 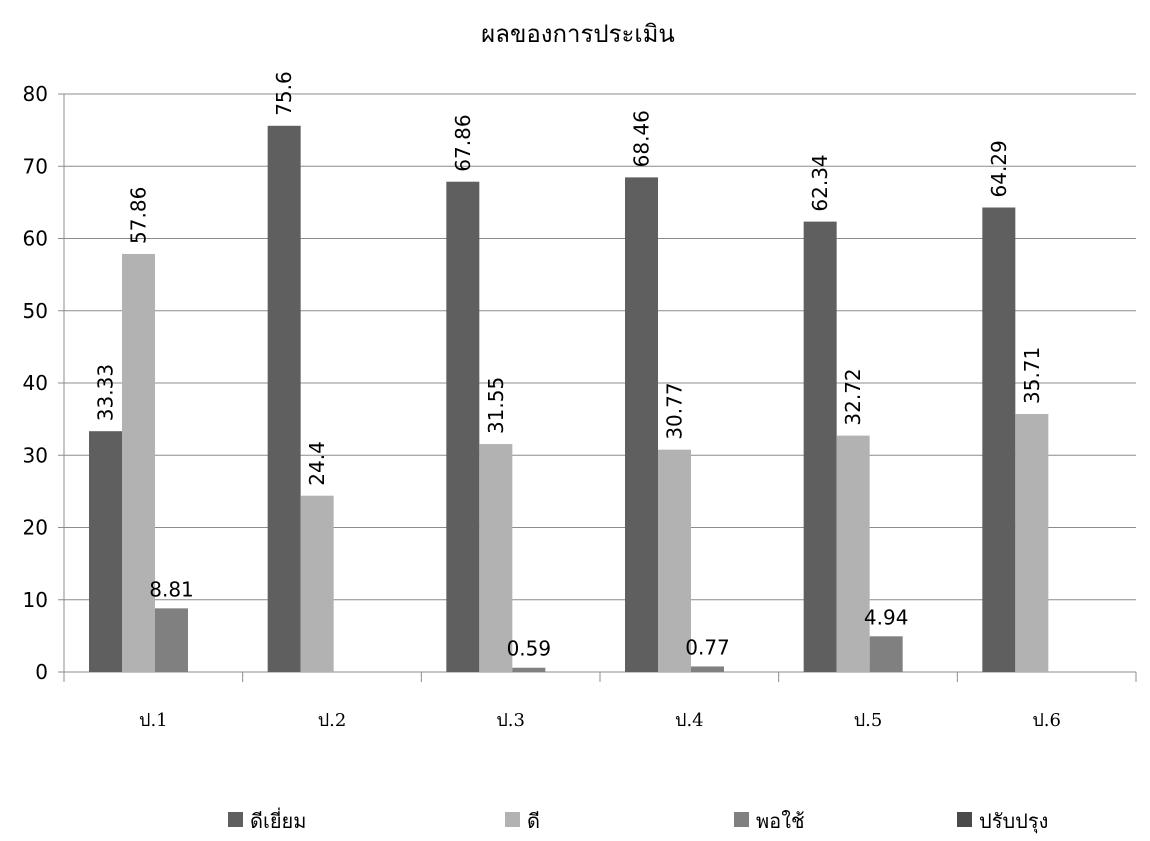 I want to click on data-label: 64.29, so click(x=999, y=168).